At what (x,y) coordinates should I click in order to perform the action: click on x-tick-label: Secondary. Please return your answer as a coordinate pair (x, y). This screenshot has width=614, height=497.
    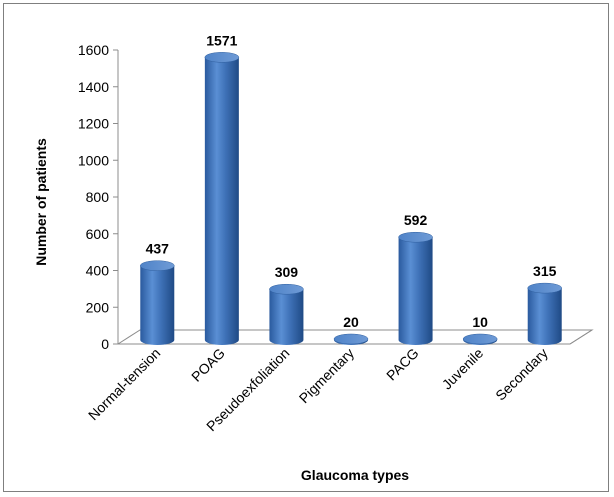
    Looking at the image, I should click on (521, 374).